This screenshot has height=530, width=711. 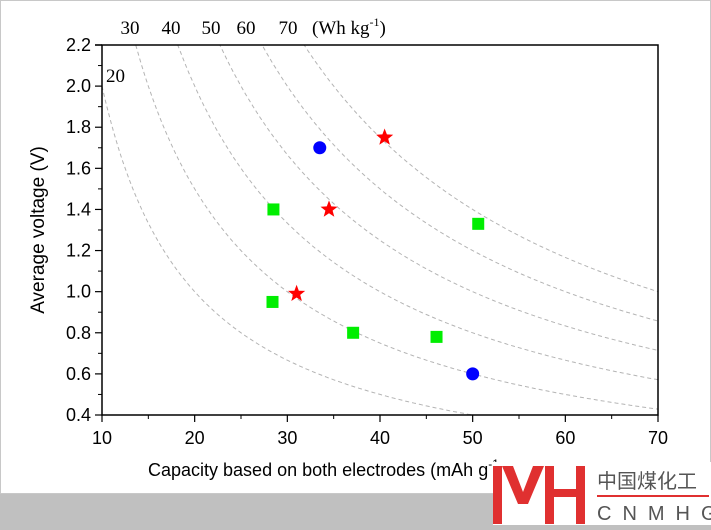 What do you see at coordinates (195, 438) in the screenshot?
I see `x-tick-label: 20` at bounding box center [195, 438].